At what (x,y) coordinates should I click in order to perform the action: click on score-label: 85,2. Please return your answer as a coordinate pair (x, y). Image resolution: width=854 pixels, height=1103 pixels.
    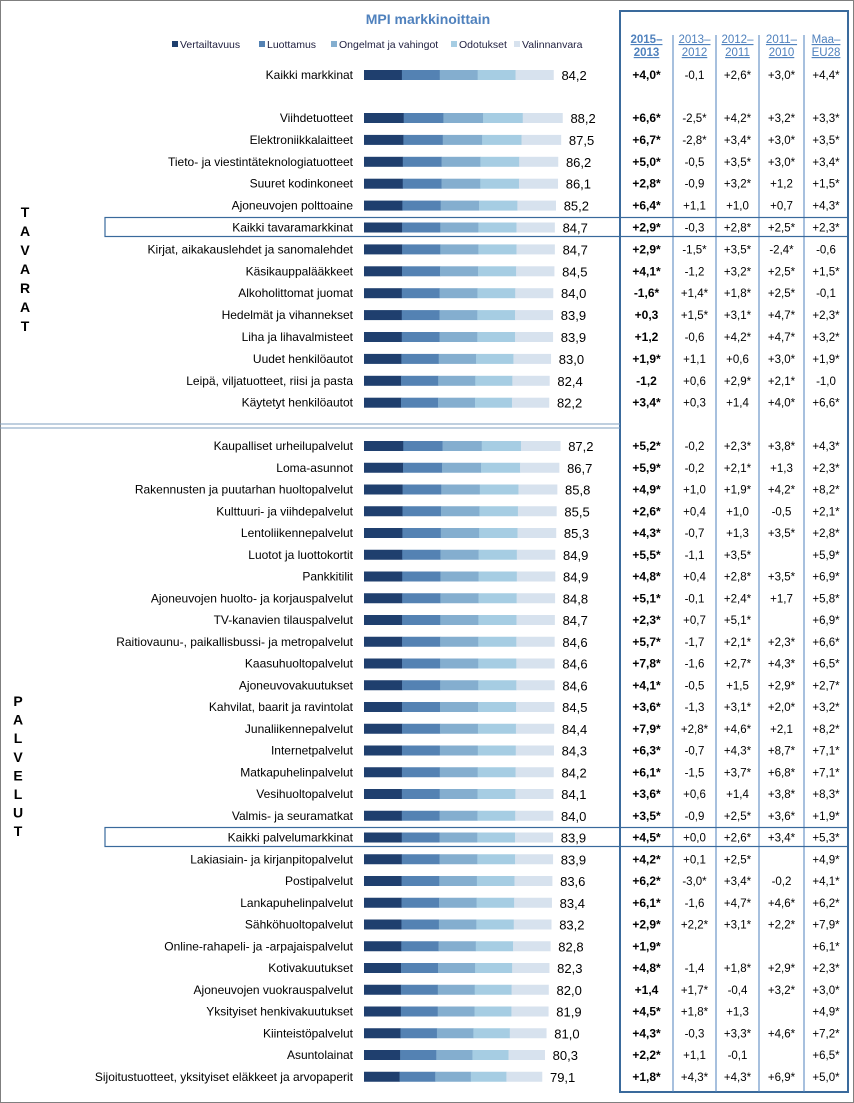
    Looking at the image, I should click on (576, 206).